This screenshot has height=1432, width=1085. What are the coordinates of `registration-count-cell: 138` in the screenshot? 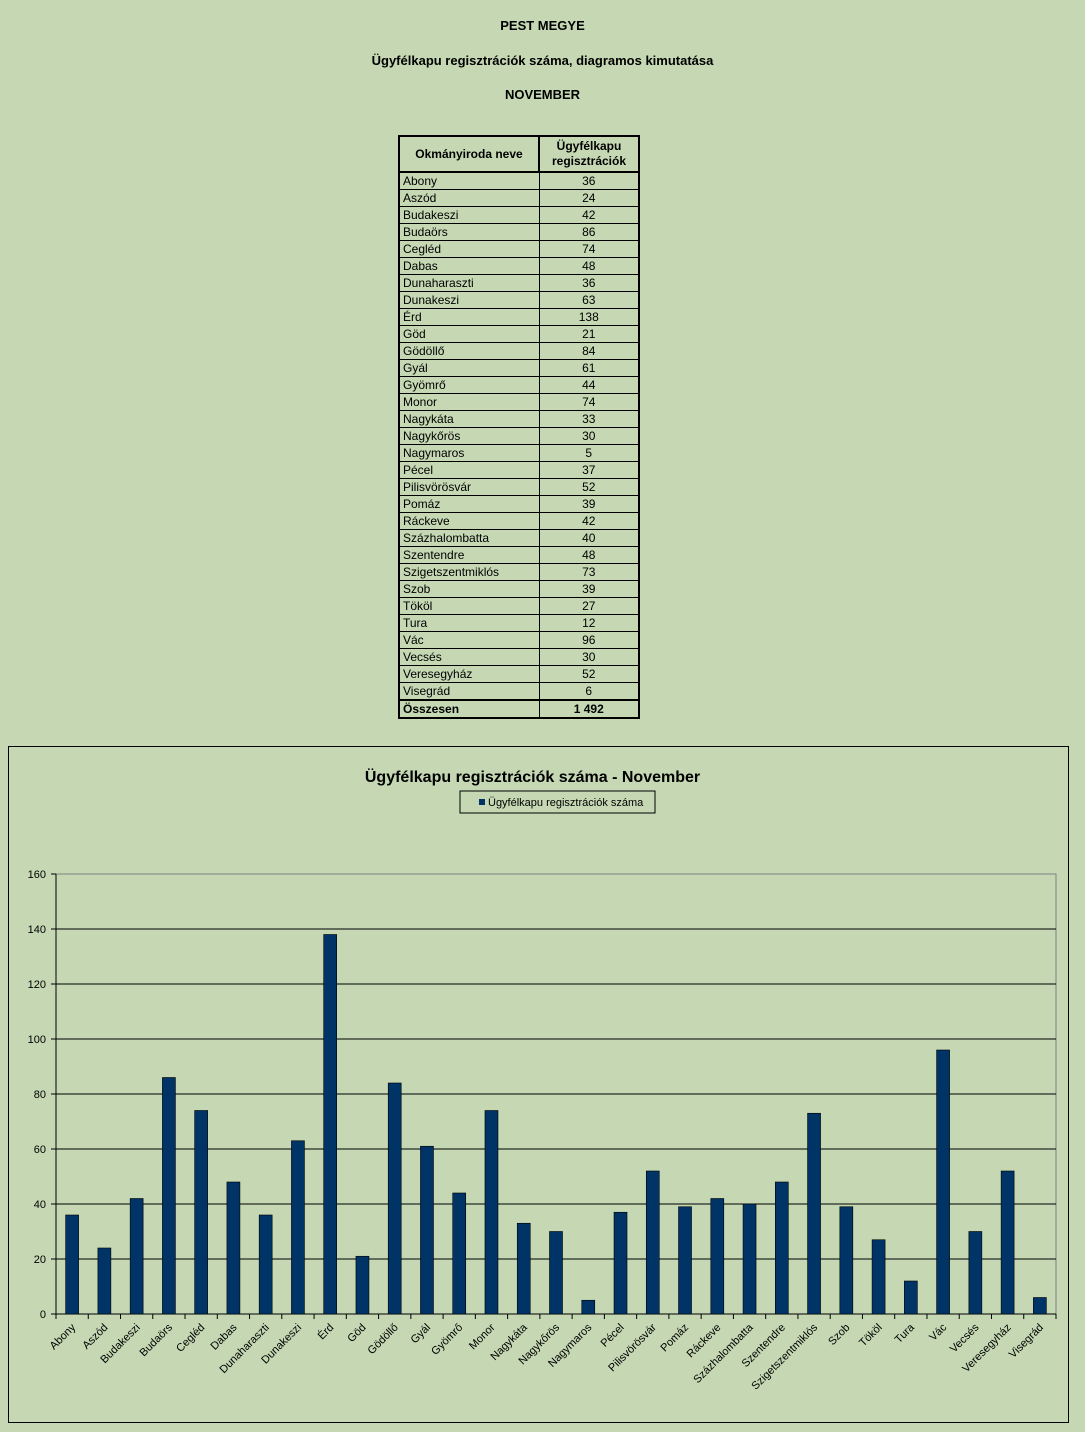 It's located at (589, 317).